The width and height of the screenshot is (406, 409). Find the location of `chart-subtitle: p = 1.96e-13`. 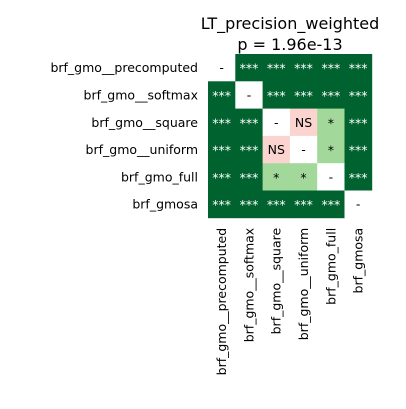

chart-subtitle: p = 1.96e-13 is located at coordinates (289, 44).